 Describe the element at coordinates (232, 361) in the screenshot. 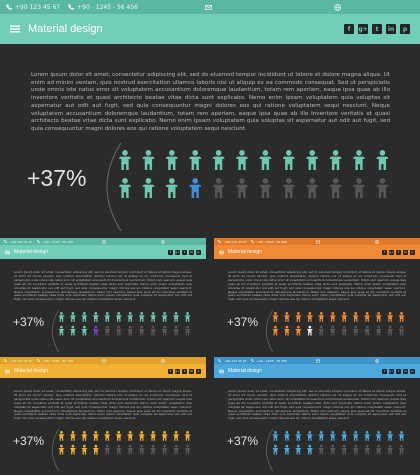

I see `phone-info: +90 123 45 67` at that location.